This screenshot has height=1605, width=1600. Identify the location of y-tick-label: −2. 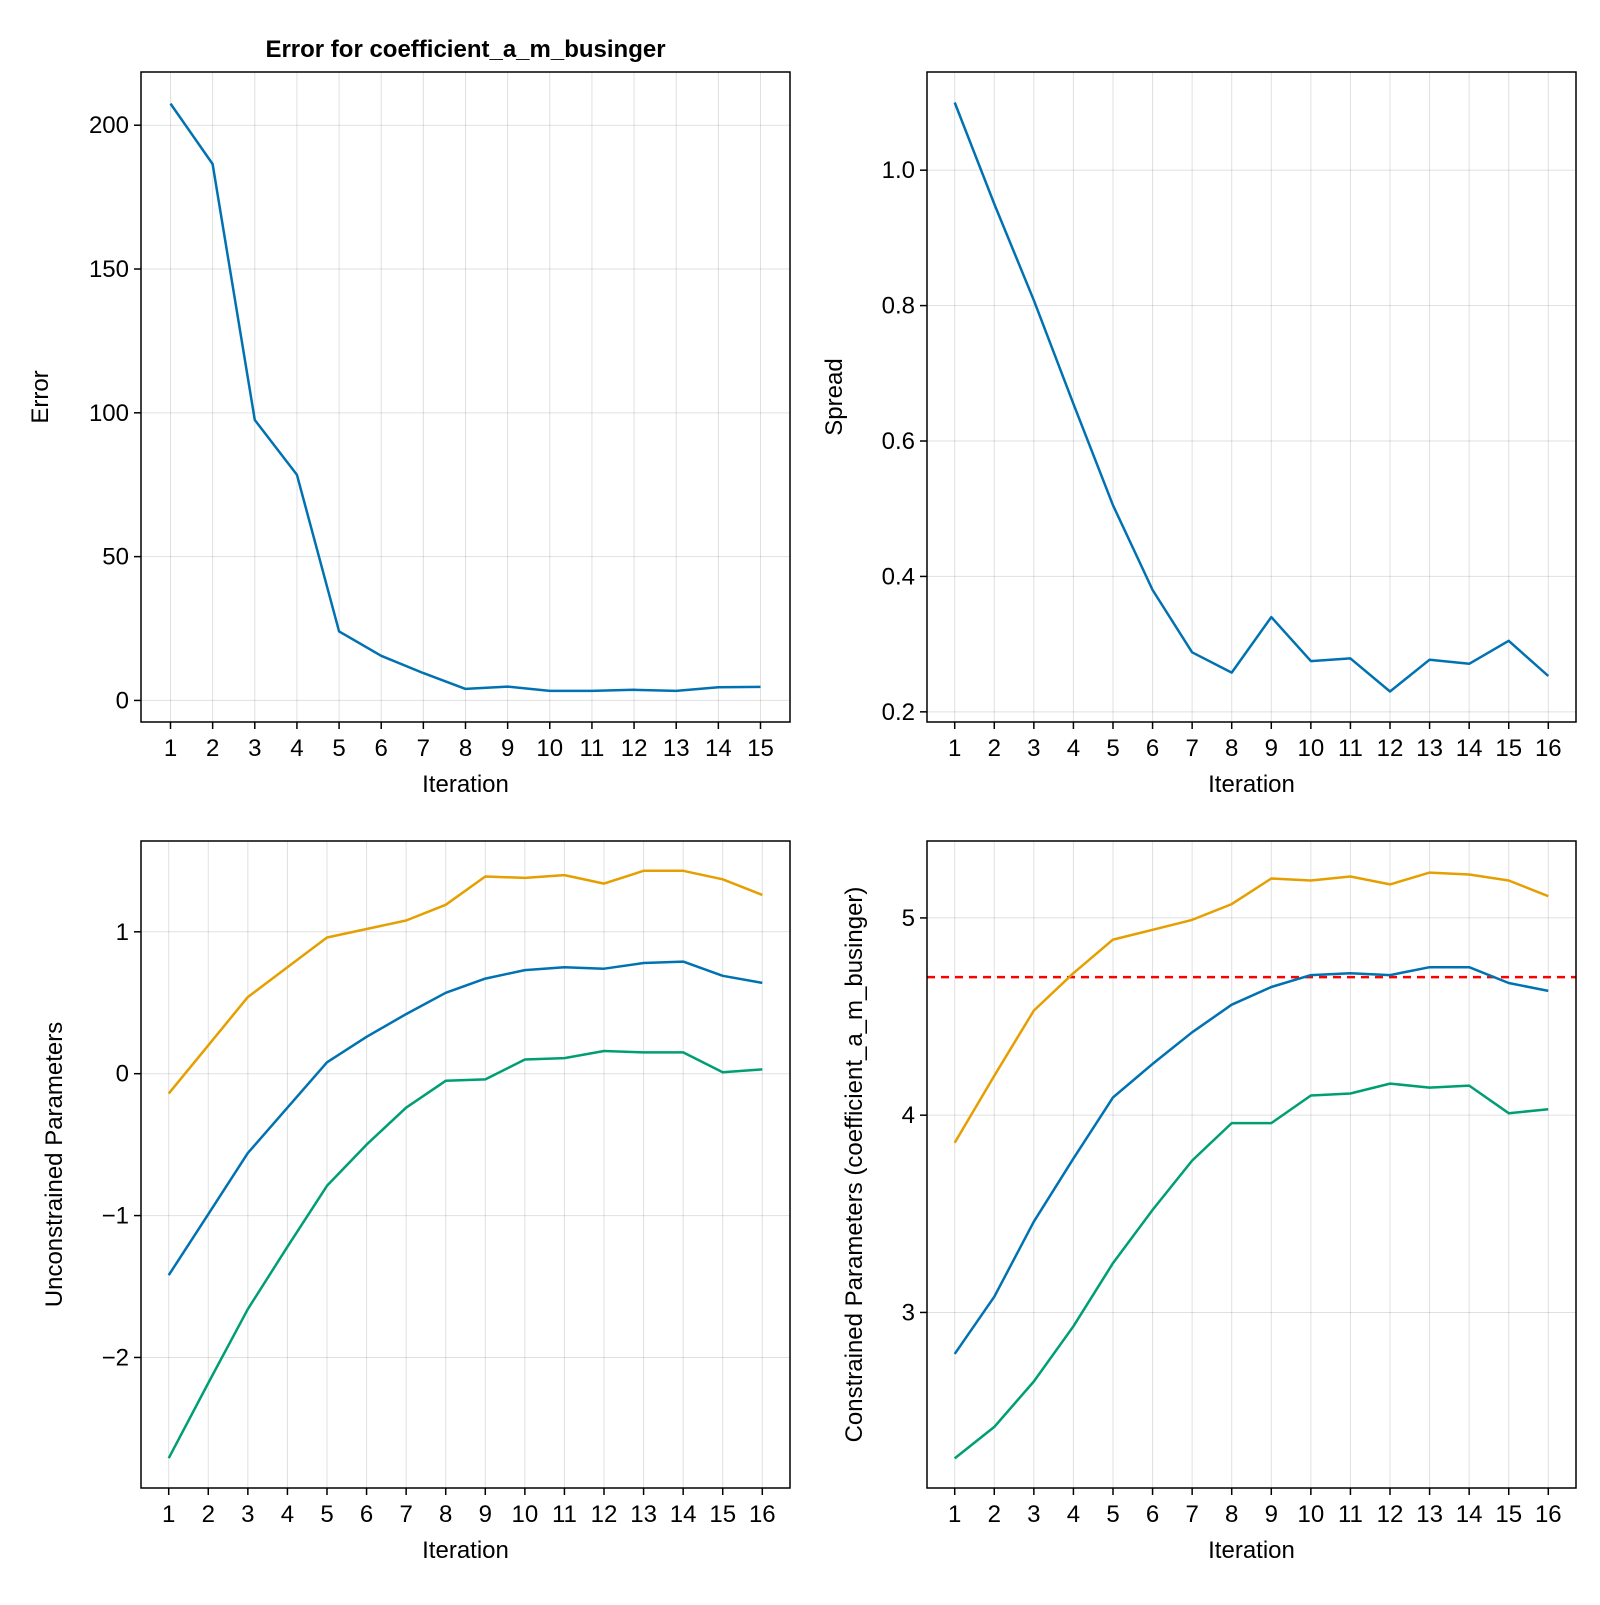
(115, 1357).